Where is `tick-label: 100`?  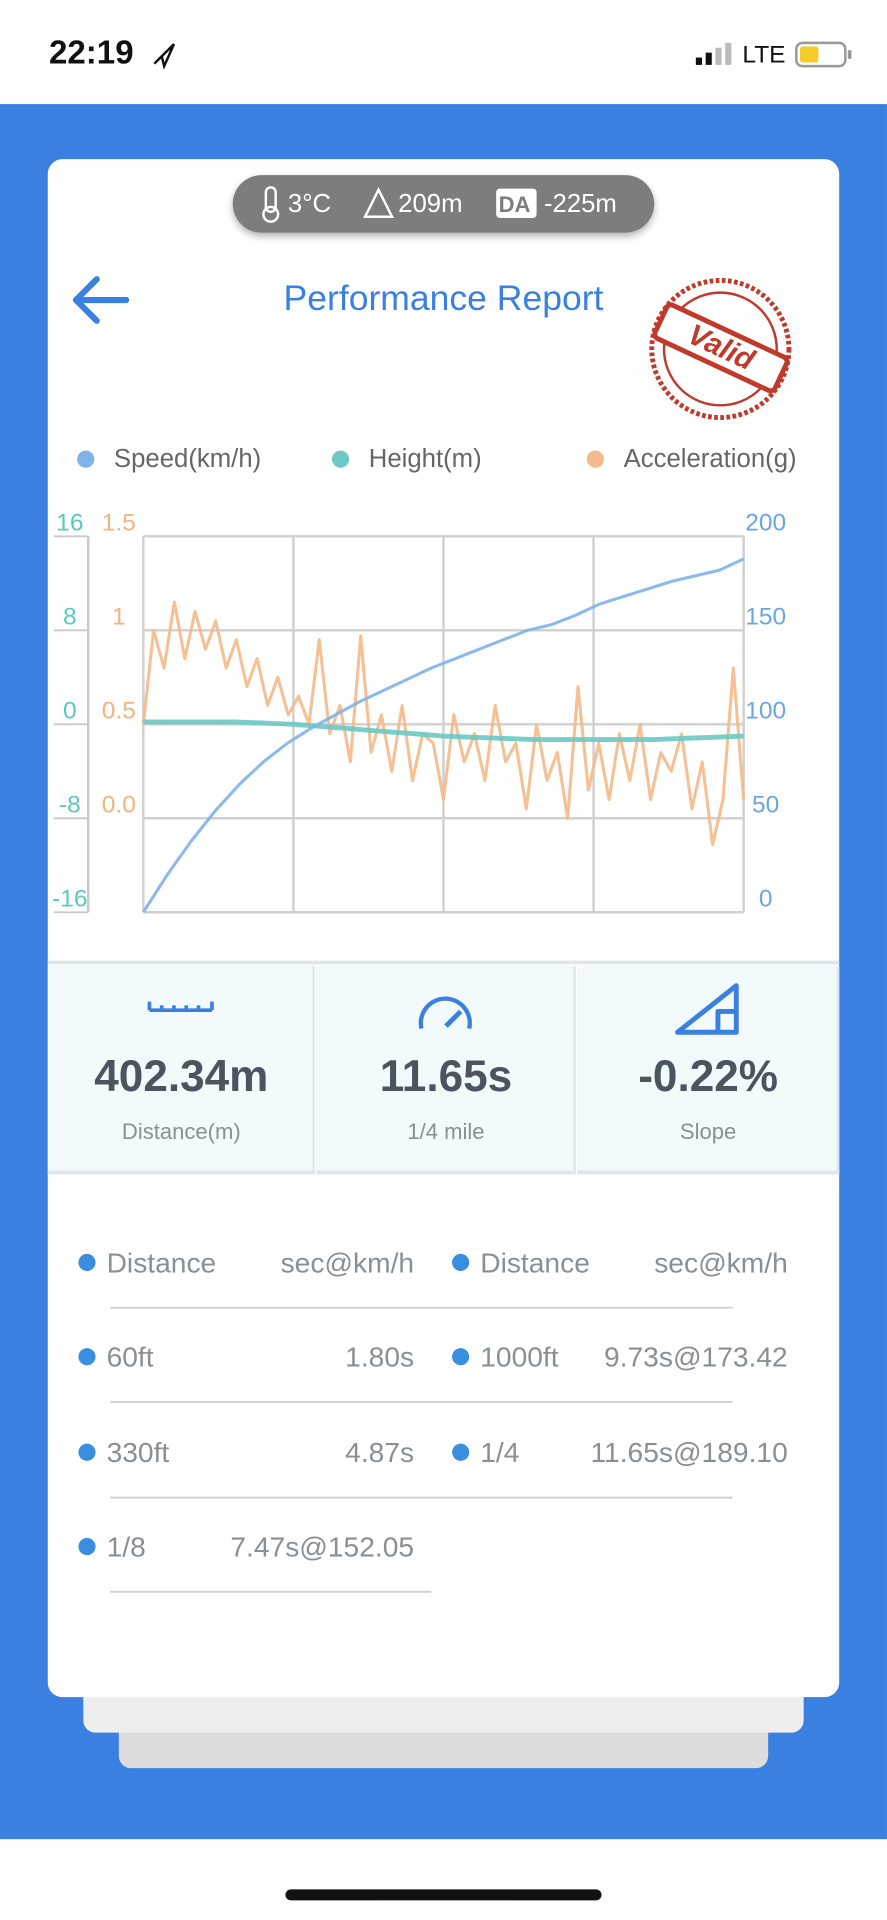
tick-label: 100 is located at coordinates (765, 711).